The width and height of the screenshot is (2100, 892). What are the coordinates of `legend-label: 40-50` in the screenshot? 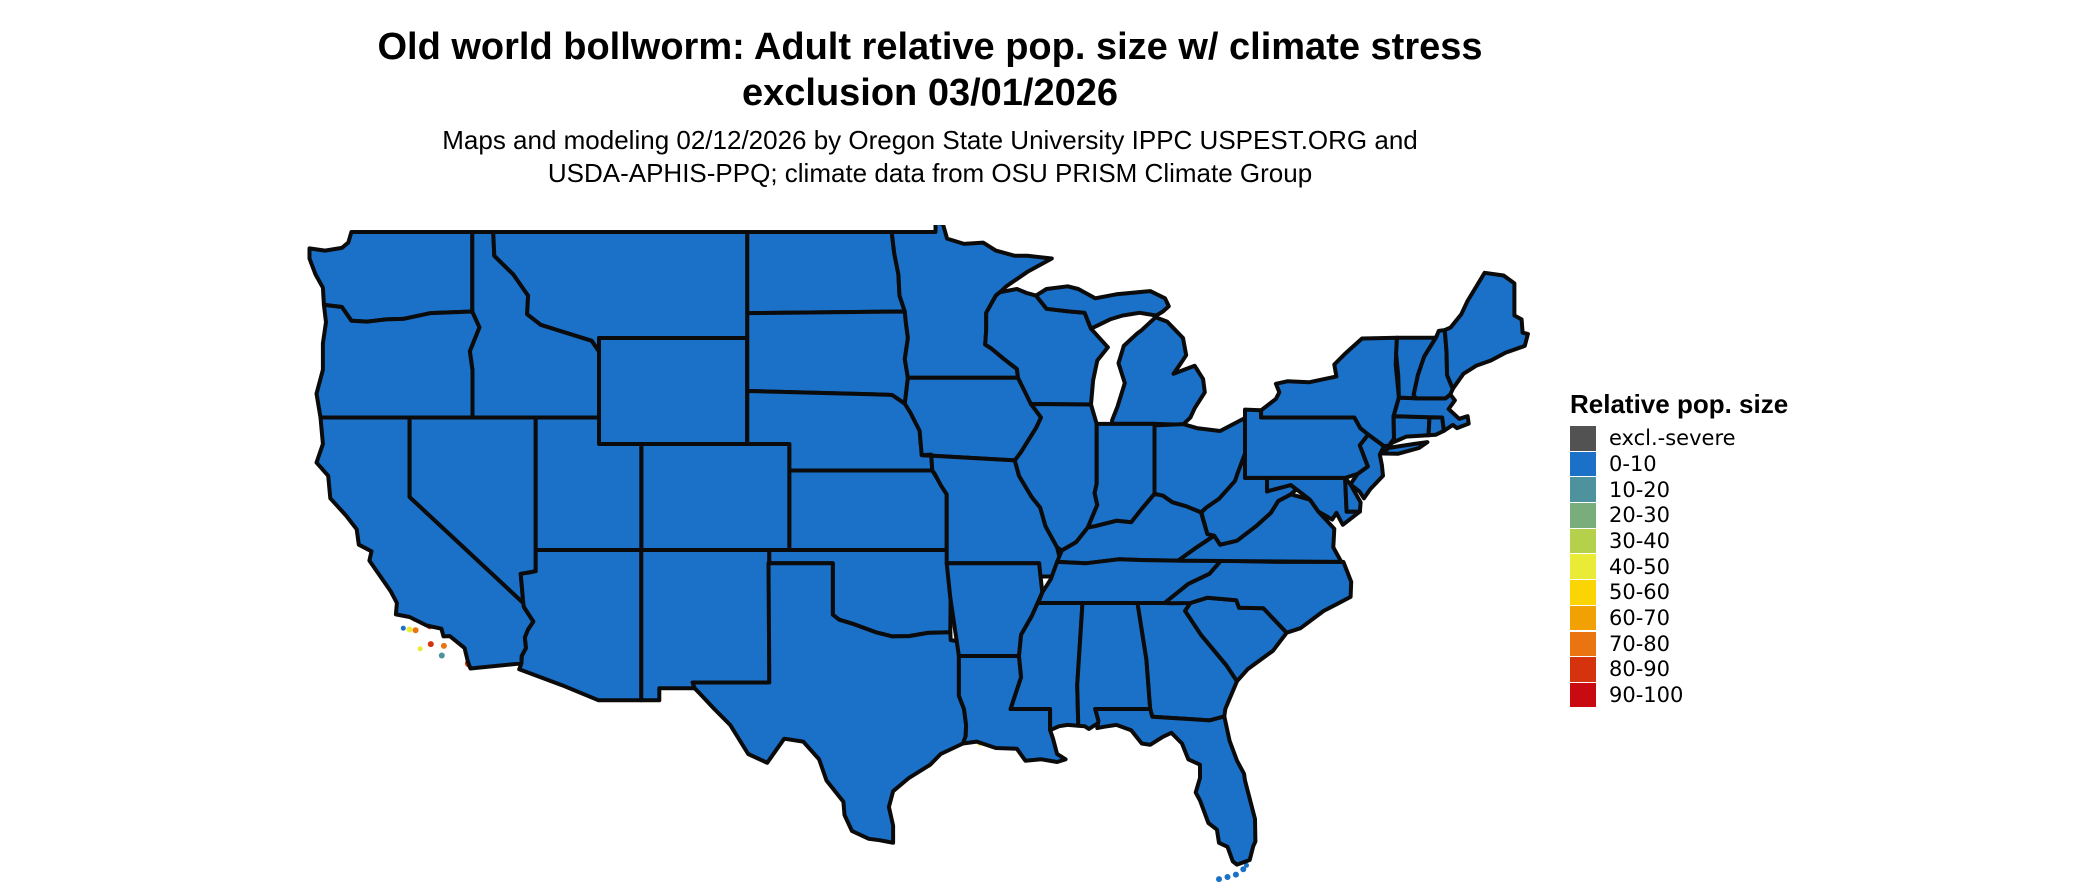 It's located at (1640, 566).